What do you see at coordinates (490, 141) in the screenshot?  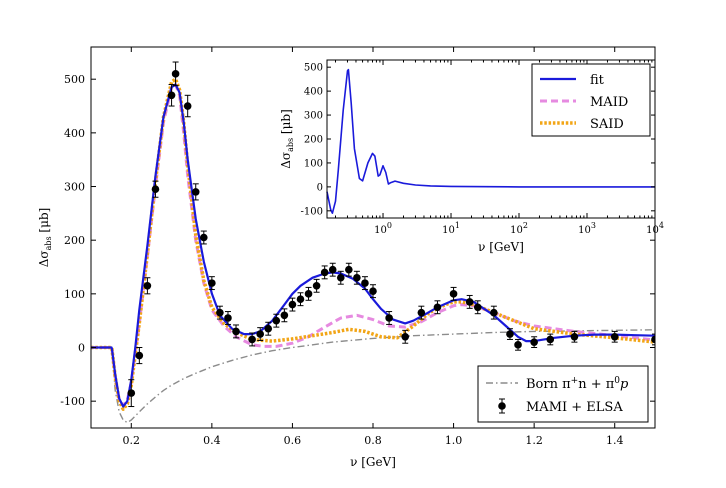 I see `inset-series-line-fit` at bounding box center [490, 141].